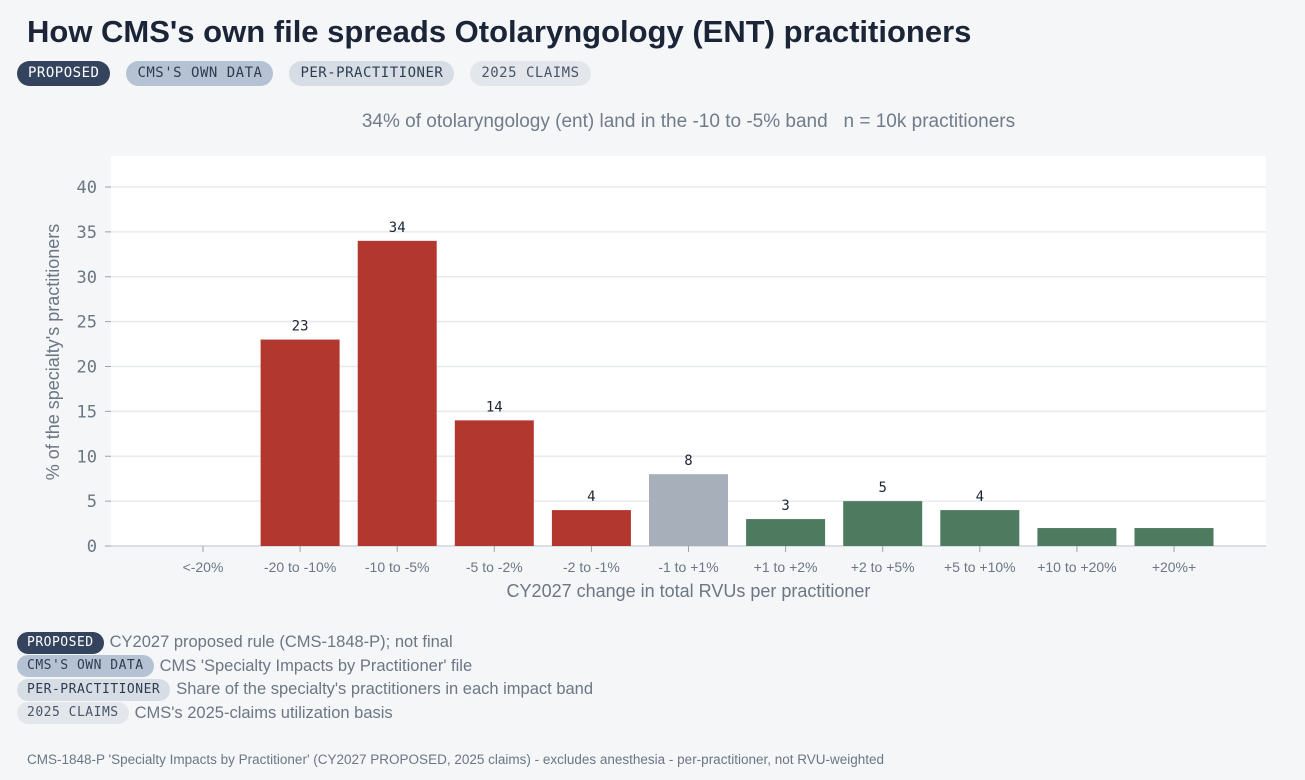 This screenshot has width=1305, height=780. What do you see at coordinates (87, 278) in the screenshot?
I see `y-tick-label: 30` at bounding box center [87, 278].